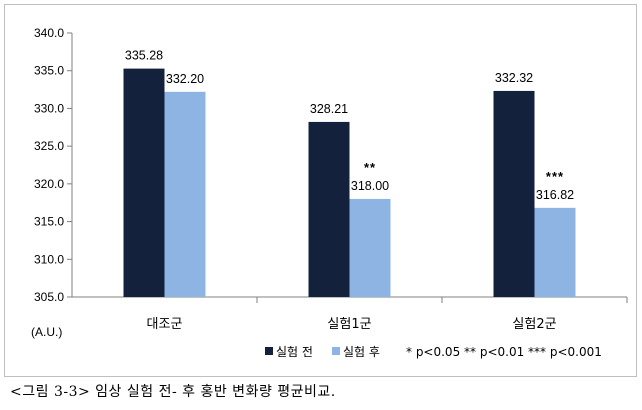 Image resolution: width=642 pixels, height=410 pixels. What do you see at coordinates (173, 392) in the screenshot?
I see `figure-caption: <그림 3-3> 임상 실험 전- 후 홍반 변화량 평균비교.` at bounding box center [173, 392].